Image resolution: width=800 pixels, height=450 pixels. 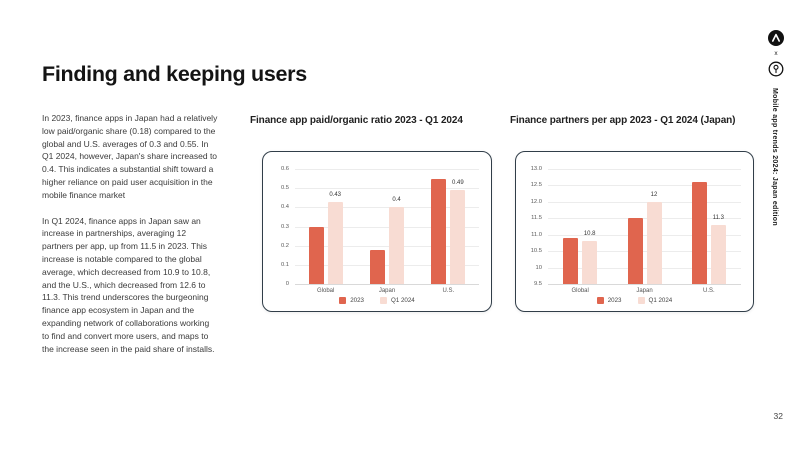 What do you see at coordinates (457, 183) in the screenshot?
I see `value-label: 0.49` at bounding box center [457, 183].